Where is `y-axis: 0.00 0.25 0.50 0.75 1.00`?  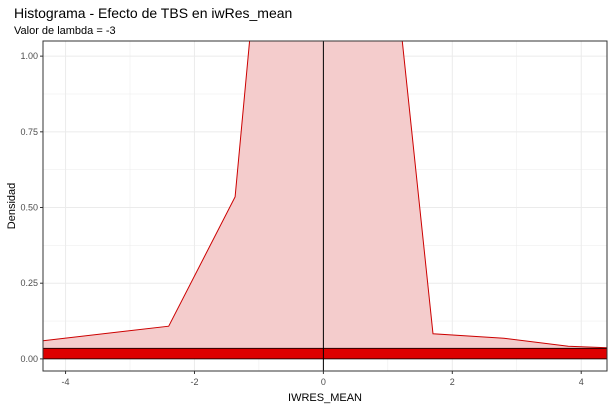 y-axis: 0.00 0.25 0.50 0.75 1.00 is located at coordinates (31, 207).